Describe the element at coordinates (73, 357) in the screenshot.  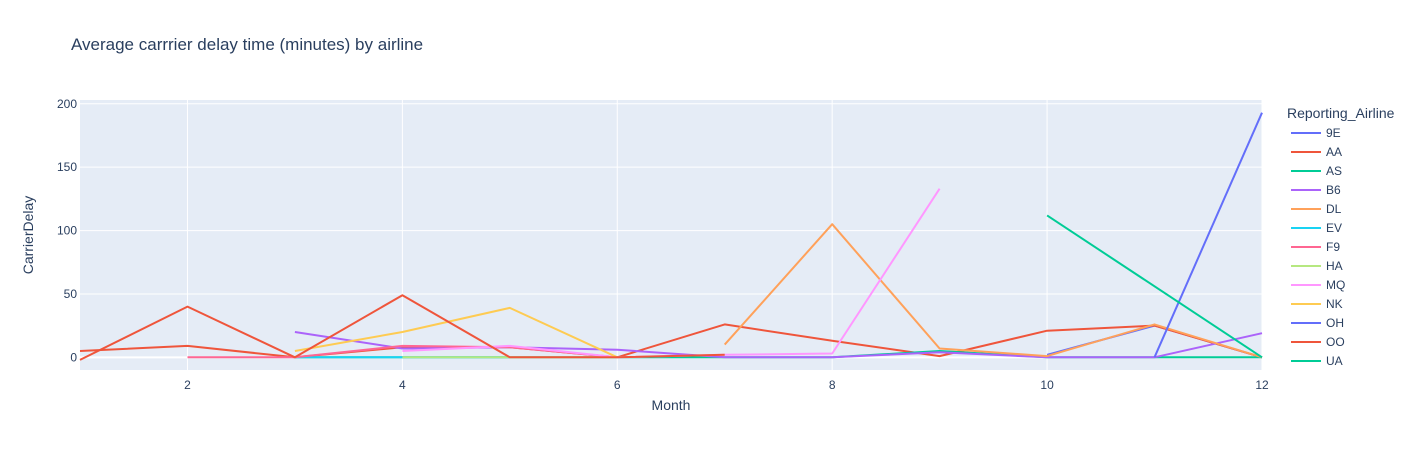
I see `y-tick-label: 0` at that location.